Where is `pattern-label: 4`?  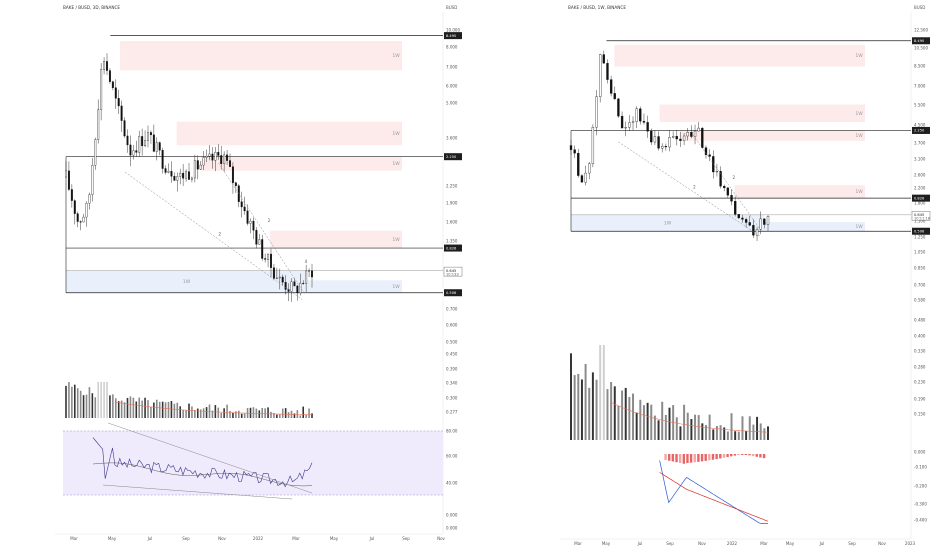 pattern-label: 4 is located at coordinates (306, 261).